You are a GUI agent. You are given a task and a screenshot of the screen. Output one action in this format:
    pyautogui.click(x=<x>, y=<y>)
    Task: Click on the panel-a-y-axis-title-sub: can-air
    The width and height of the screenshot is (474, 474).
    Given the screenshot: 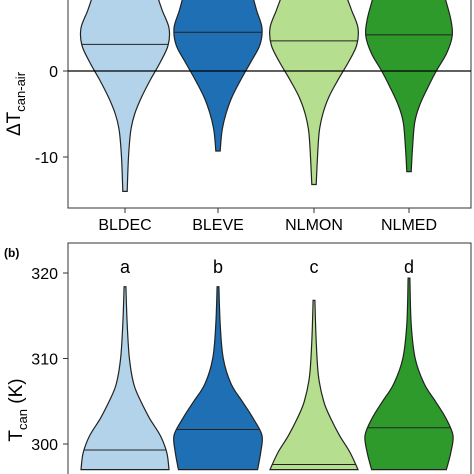 What is the action you would take?
    pyautogui.click(x=20, y=91)
    